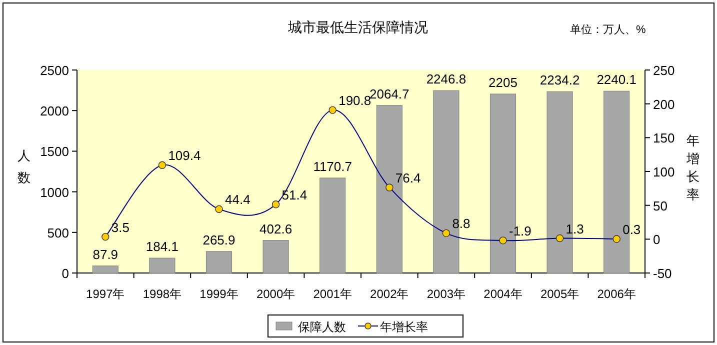 The image size is (717, 345). What do you see at coordinates (664, 138) in the screenshot?
I see `y2-tick-label: 150` at bounding box center [664, 138].